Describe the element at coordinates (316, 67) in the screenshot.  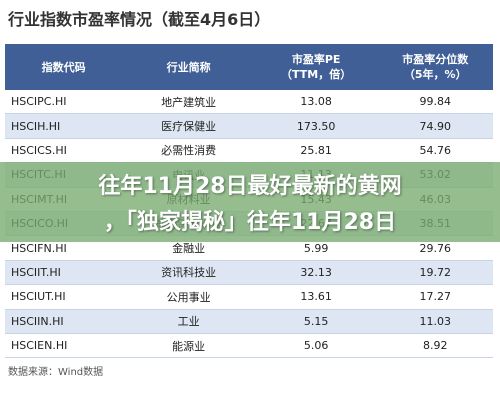
I see `column-header: 市盈率PE （TTM，倍）` at that location.